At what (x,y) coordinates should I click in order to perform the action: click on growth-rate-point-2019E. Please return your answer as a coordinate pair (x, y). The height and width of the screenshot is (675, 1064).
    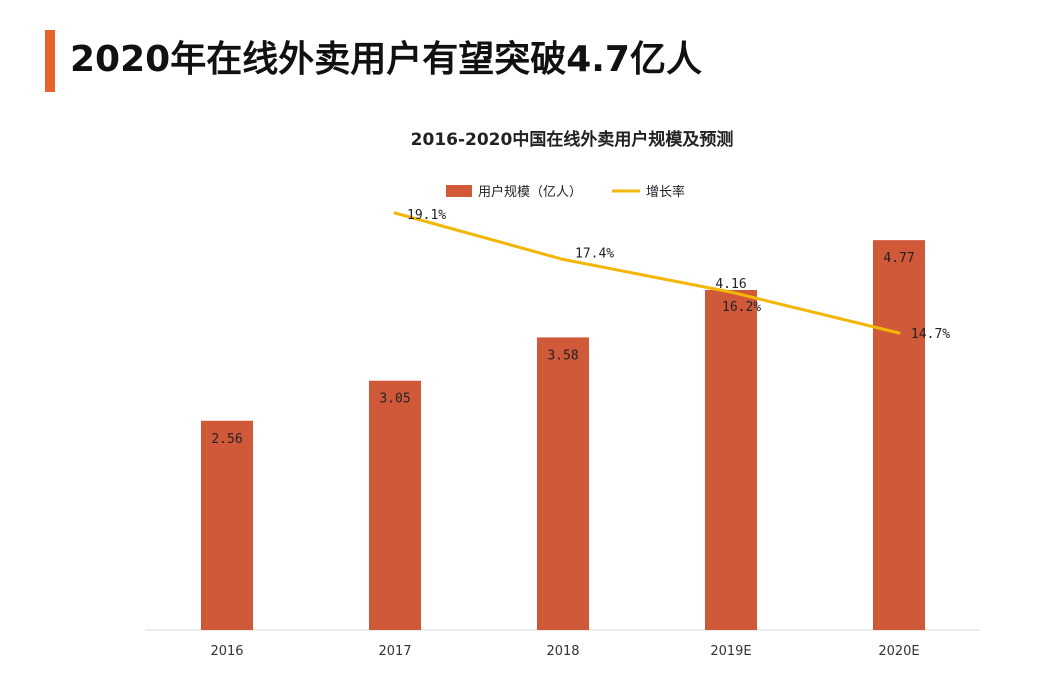
    Looking at the image, I should click on (731, 292).